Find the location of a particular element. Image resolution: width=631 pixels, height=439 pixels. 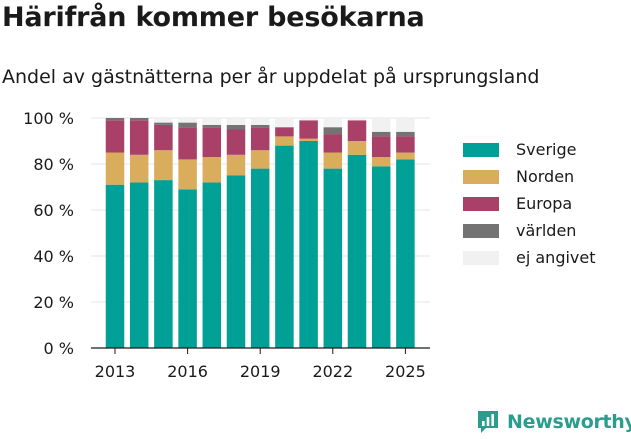

legend-label: Europa is located at coordinates (544, 203).